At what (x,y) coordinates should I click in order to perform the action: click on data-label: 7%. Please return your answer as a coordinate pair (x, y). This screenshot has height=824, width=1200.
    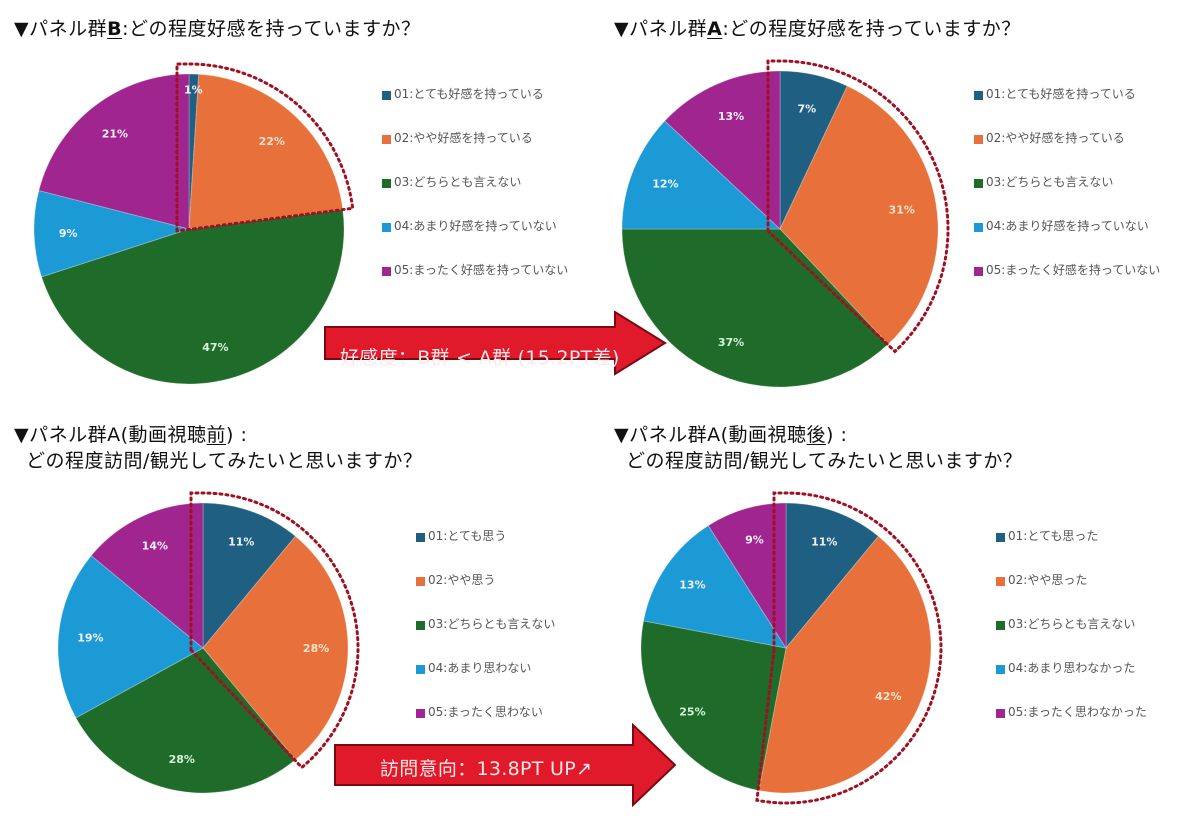
    Looking at the image, I should click on (807, 109).